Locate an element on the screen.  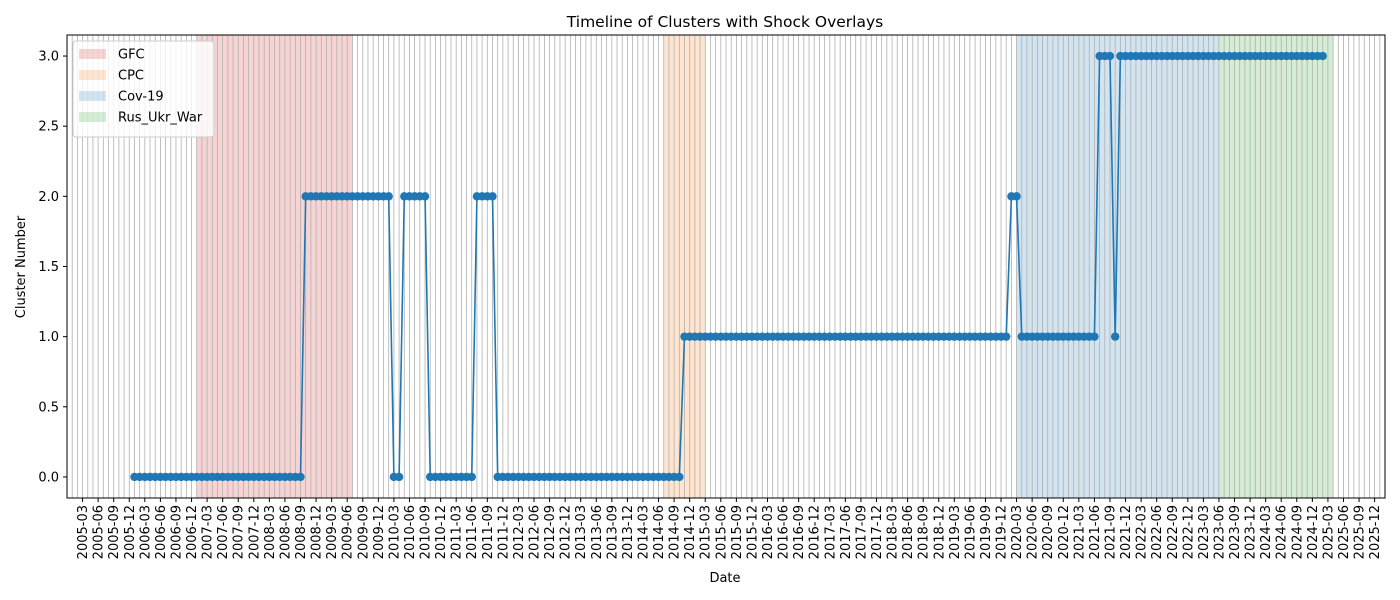
x-axis-label: Date is located at coordinates (724, 578).